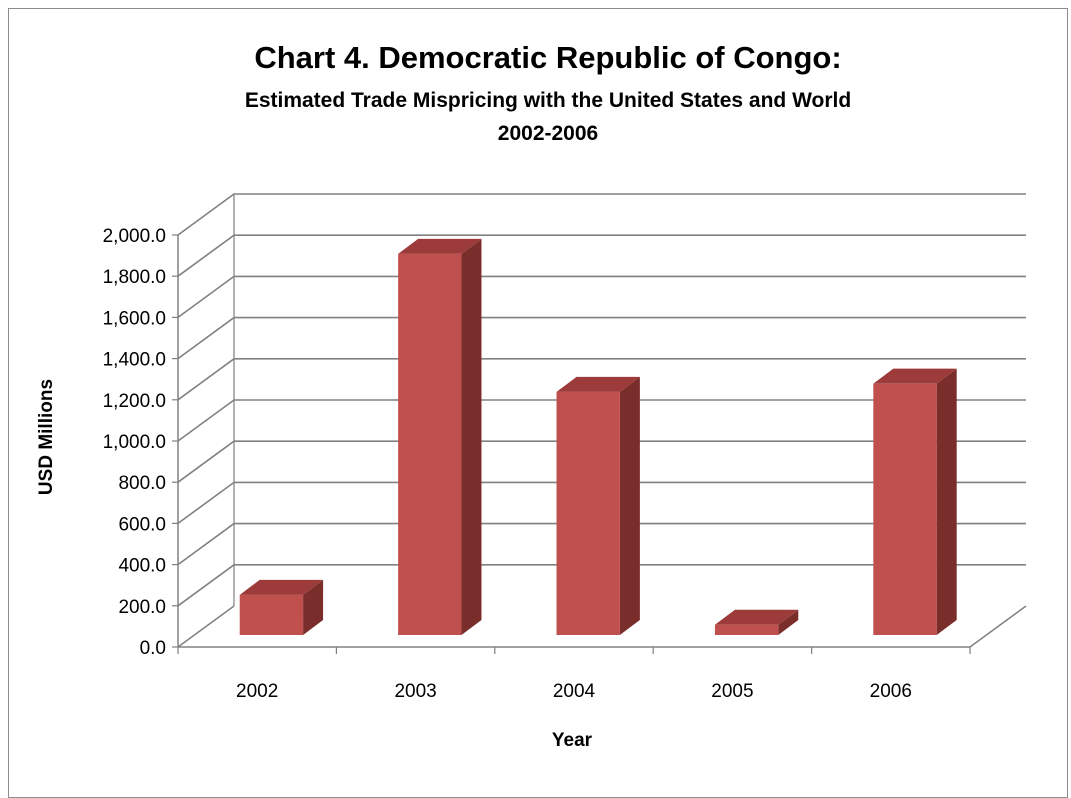  I want to click on x-tick-label: 2002, so click(257, 691).